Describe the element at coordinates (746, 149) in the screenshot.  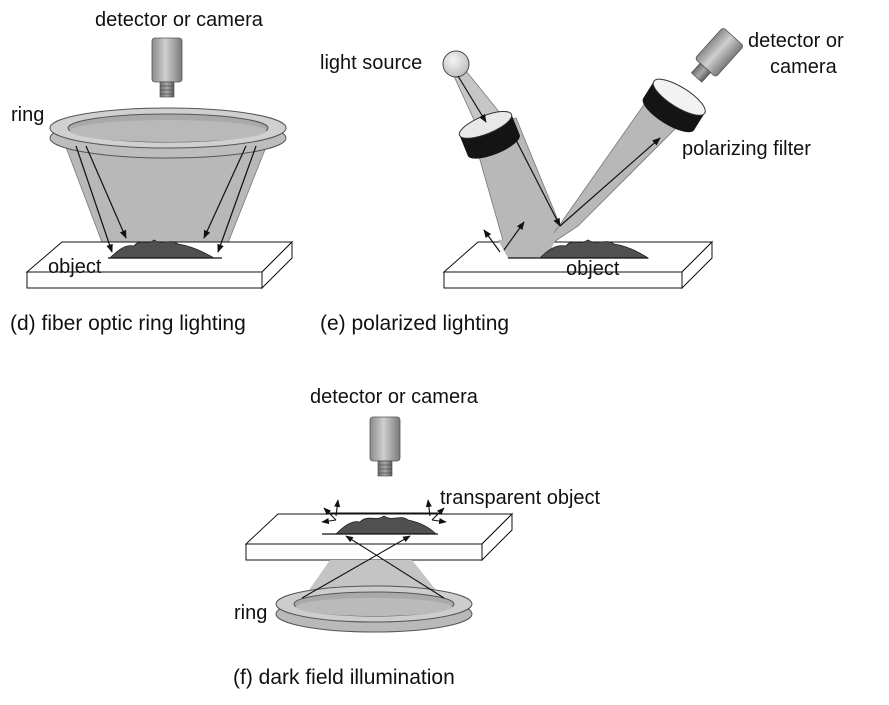
I see `polarizing-filter-label: polarizing filter` at that location.